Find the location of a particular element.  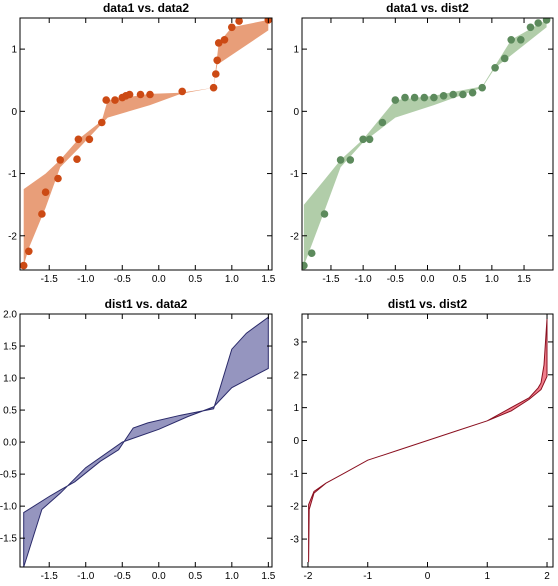

x-tick-label: 0.5 is located at coordinates (195, 576).